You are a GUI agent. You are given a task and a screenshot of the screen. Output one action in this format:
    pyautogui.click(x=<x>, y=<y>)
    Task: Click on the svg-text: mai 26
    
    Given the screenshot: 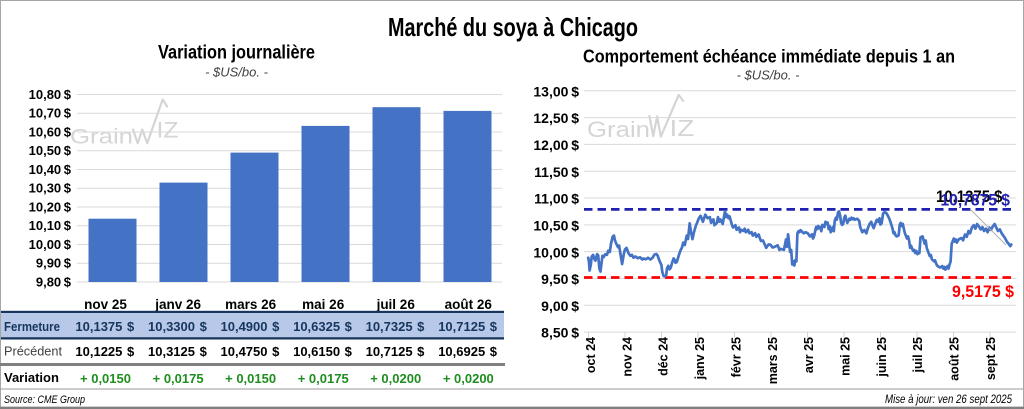 What is the action you would take?
    pyautogui.click(x=323, y=304)
    